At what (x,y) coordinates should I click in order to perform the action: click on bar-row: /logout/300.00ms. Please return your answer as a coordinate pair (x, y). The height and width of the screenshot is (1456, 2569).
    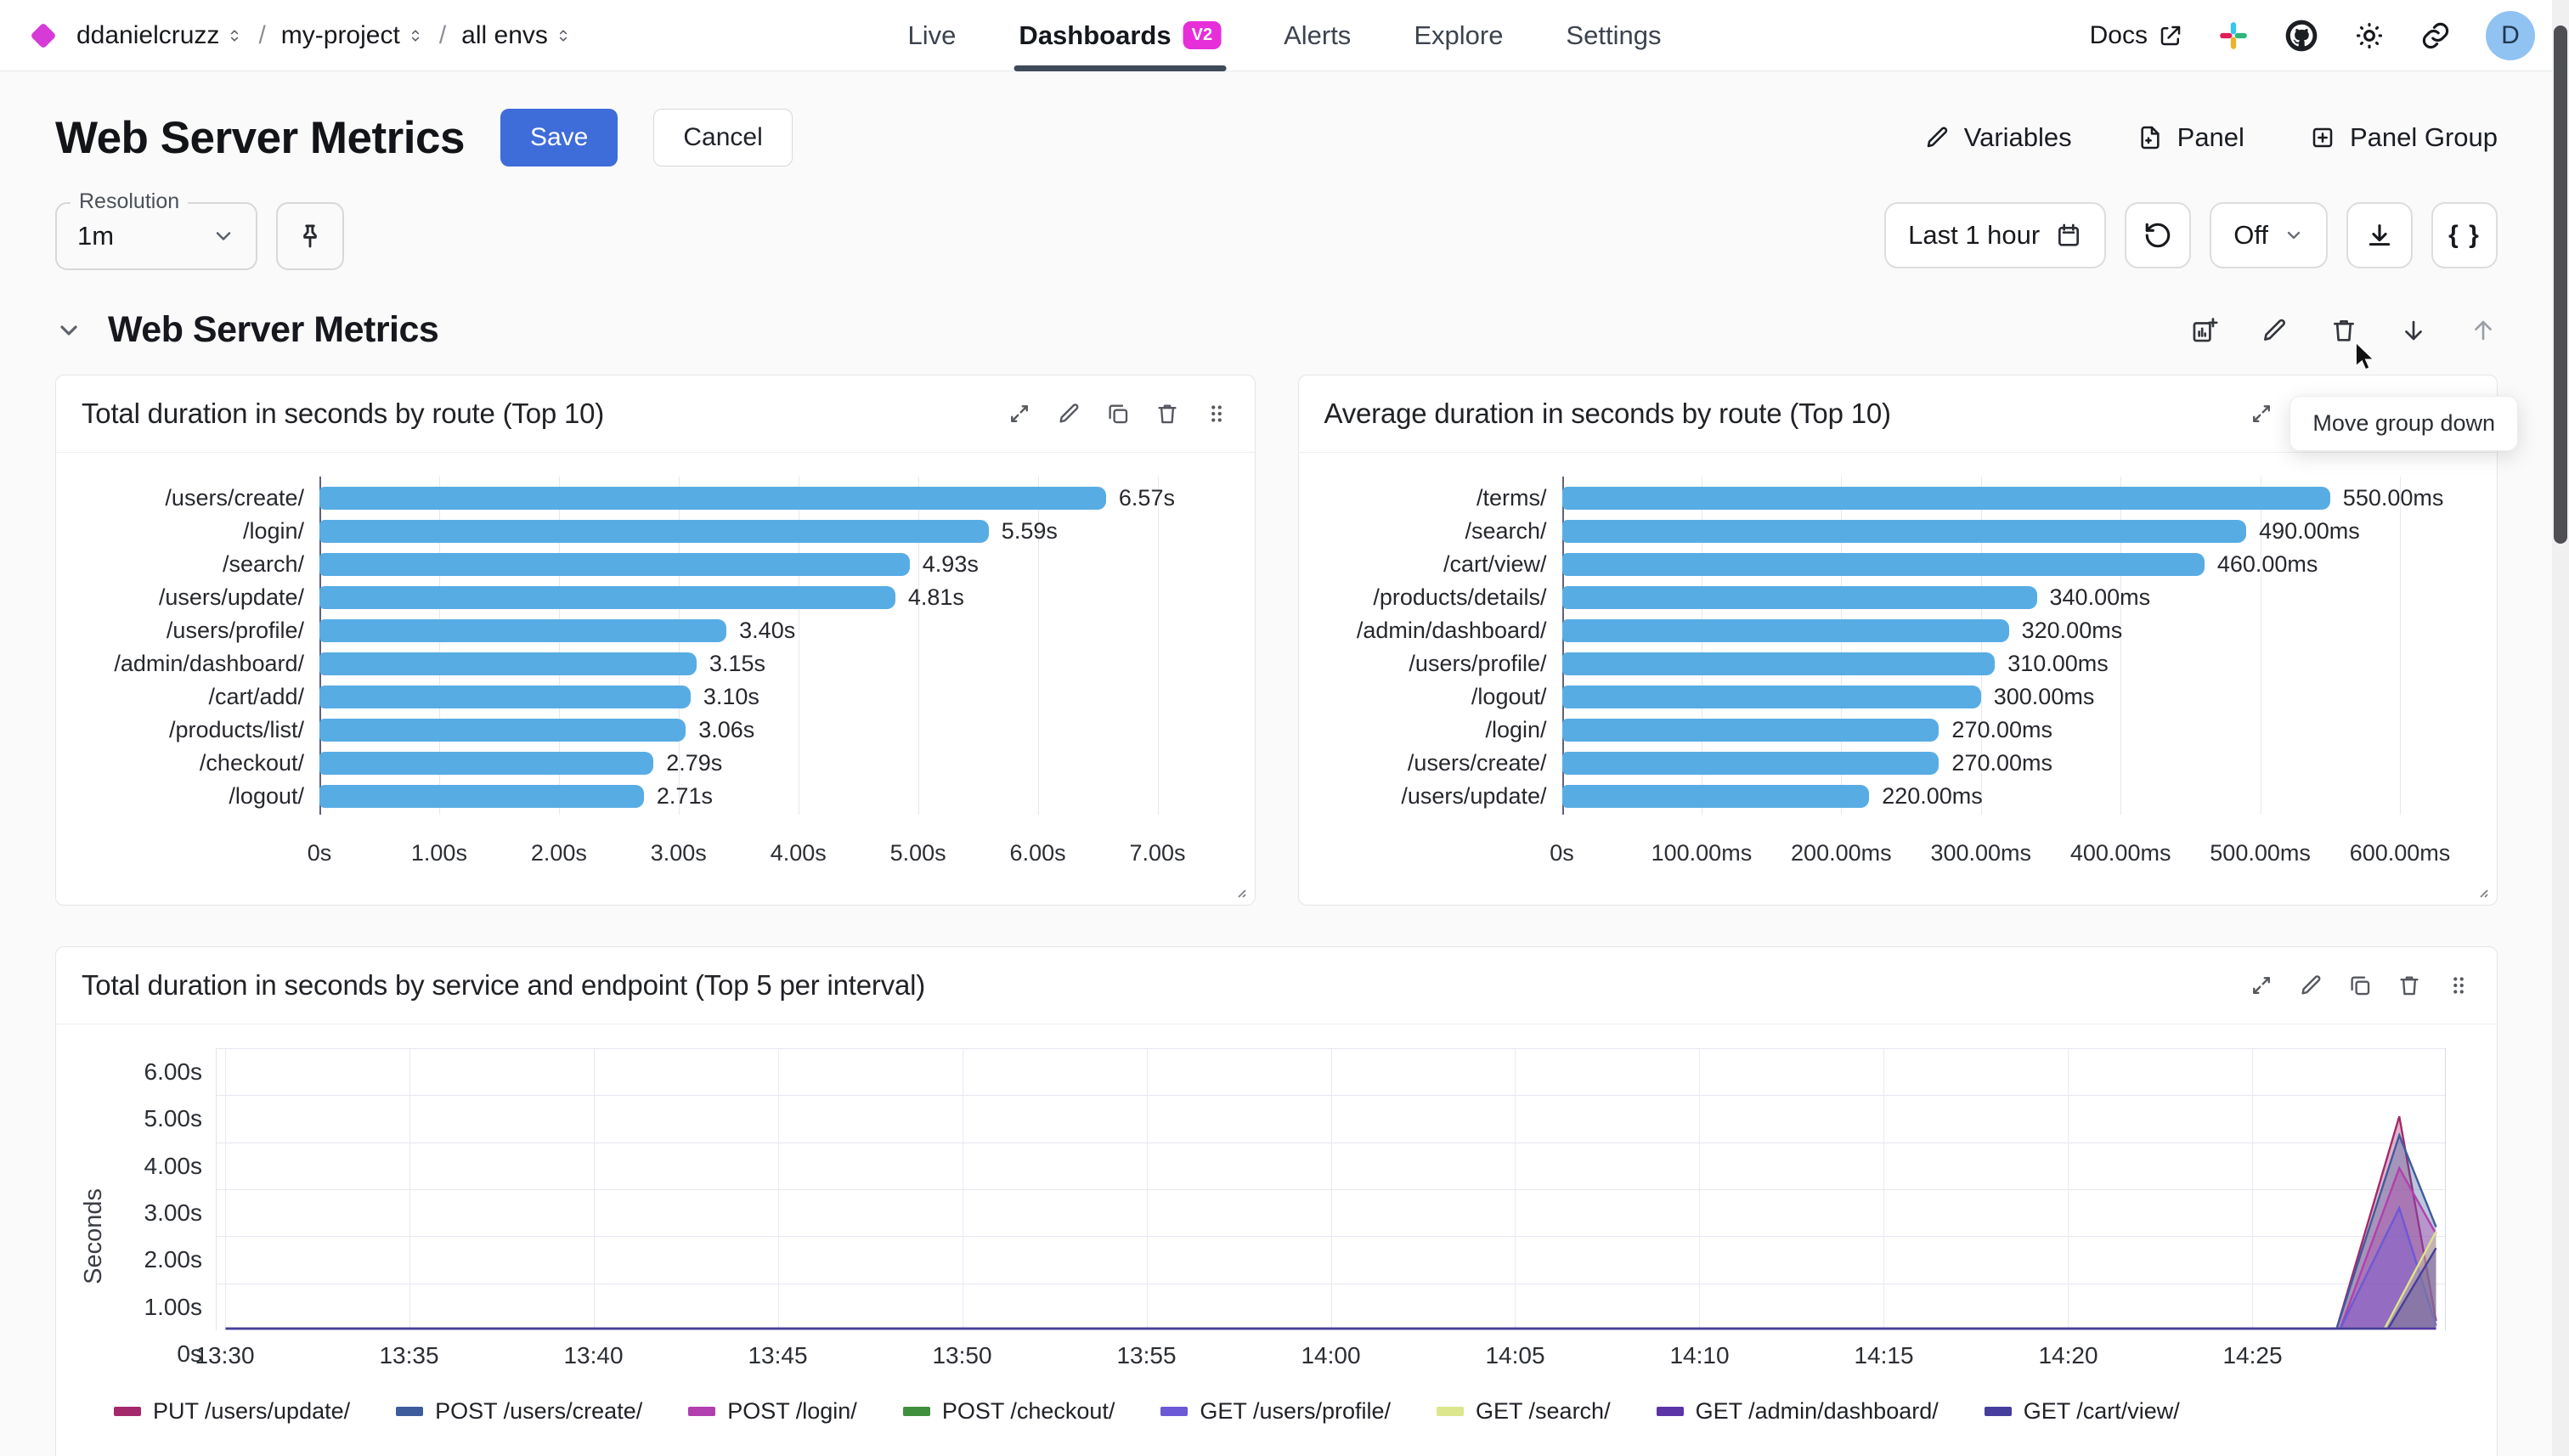
    Looking at the image, I should click on (1882, 697).